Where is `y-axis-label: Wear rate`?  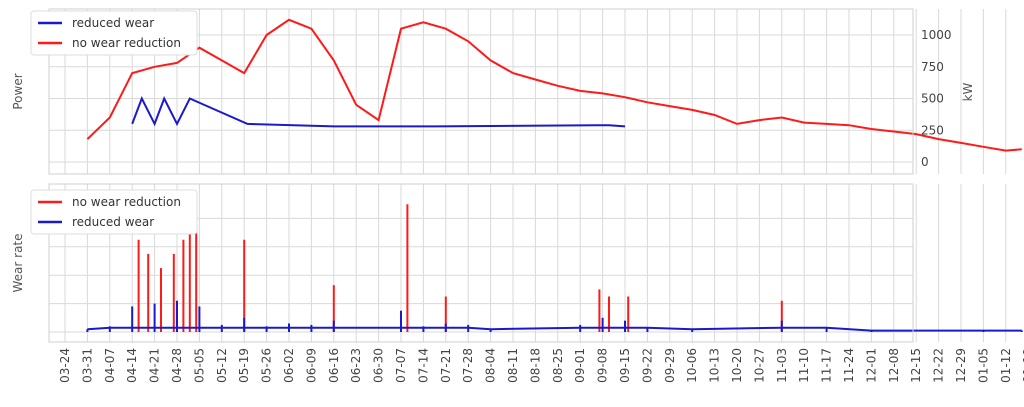
y-axis-label: Wear rate is located at coordinates (18, 262).